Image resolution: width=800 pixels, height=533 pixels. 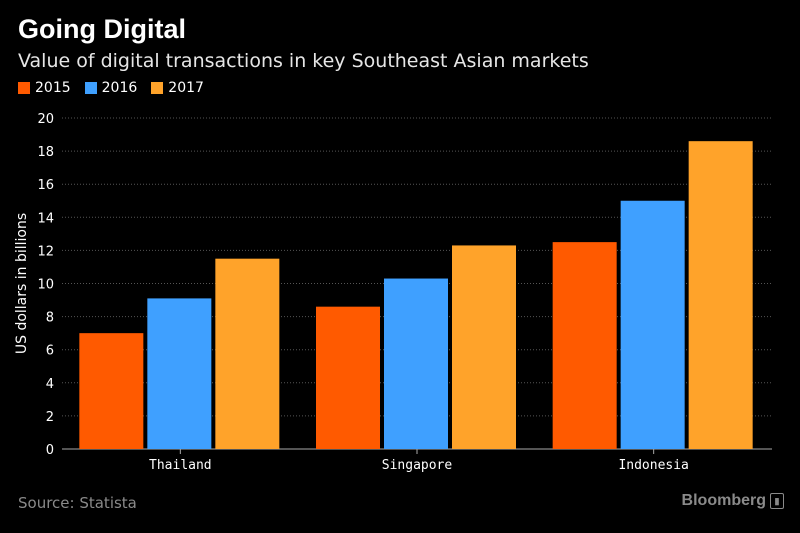 I want to click on y-tick-label: 2, so click(x=50, y=417).